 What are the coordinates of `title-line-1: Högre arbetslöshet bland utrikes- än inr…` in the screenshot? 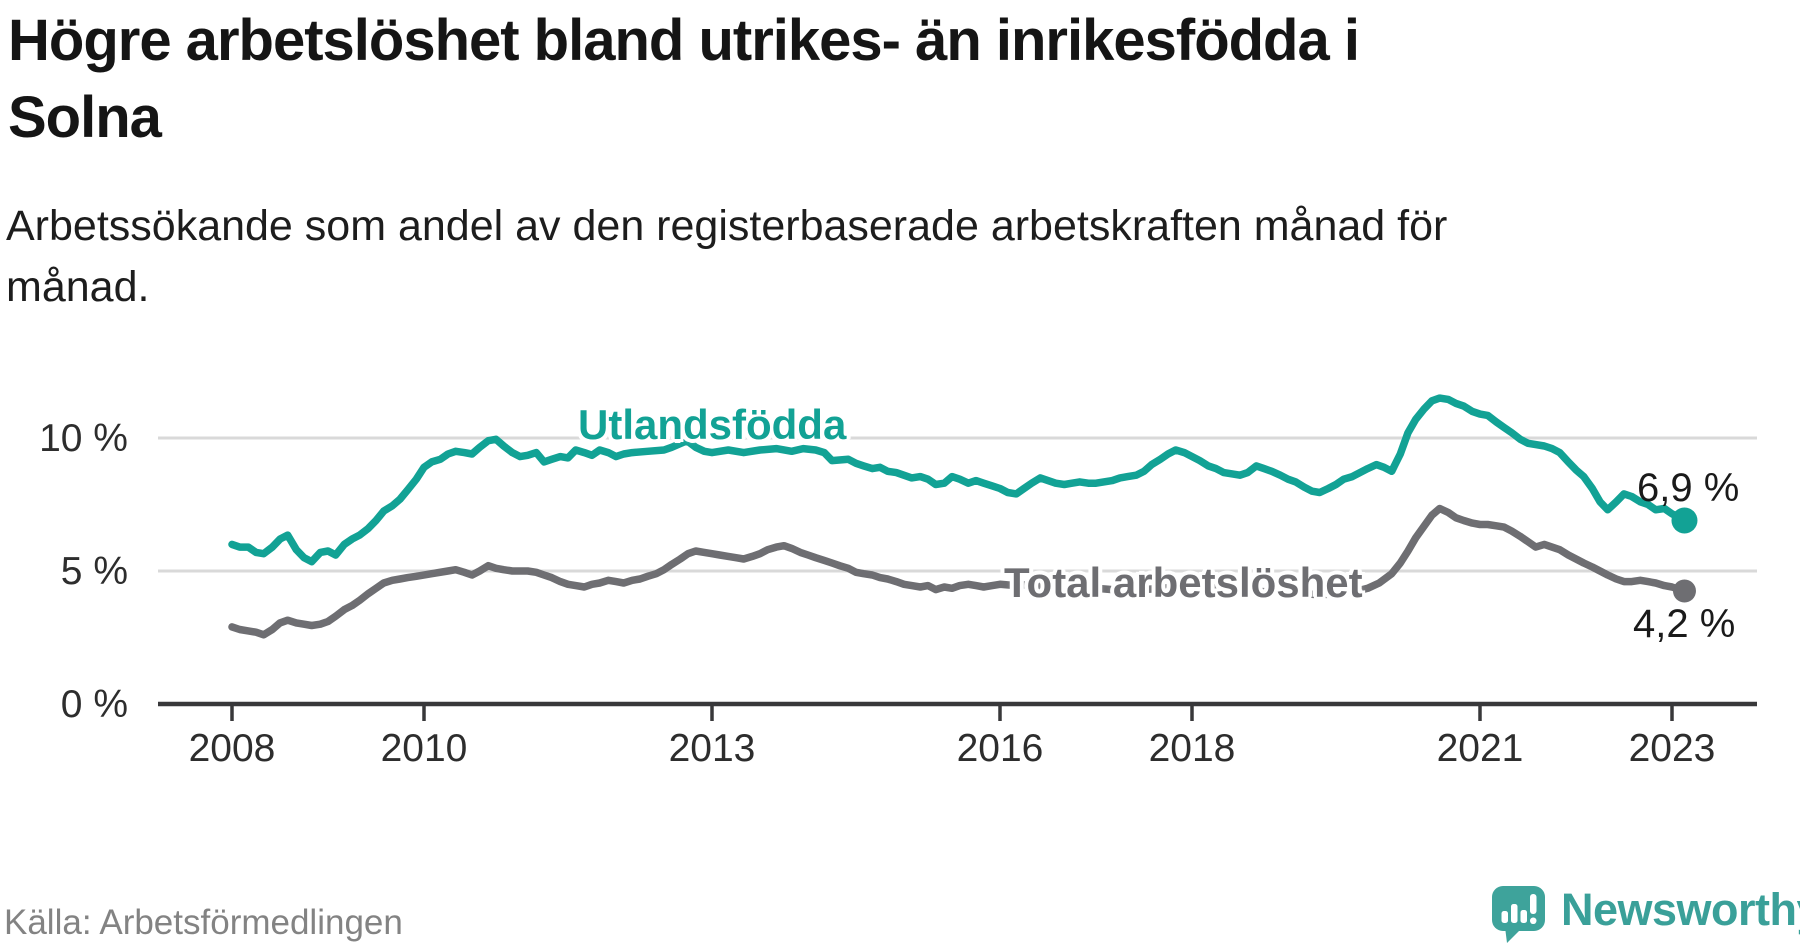 It's located at (684, 40).